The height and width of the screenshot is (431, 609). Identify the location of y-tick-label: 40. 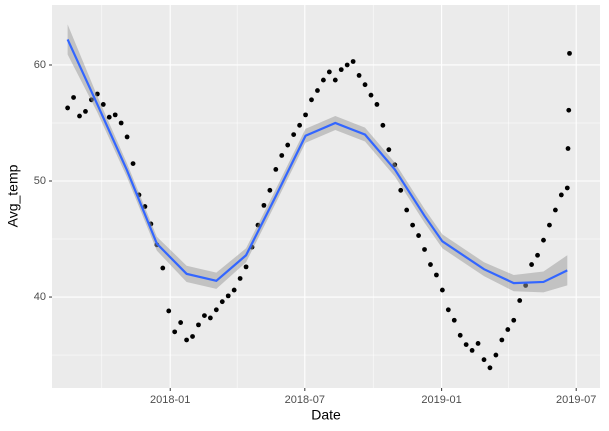
(40, 297).